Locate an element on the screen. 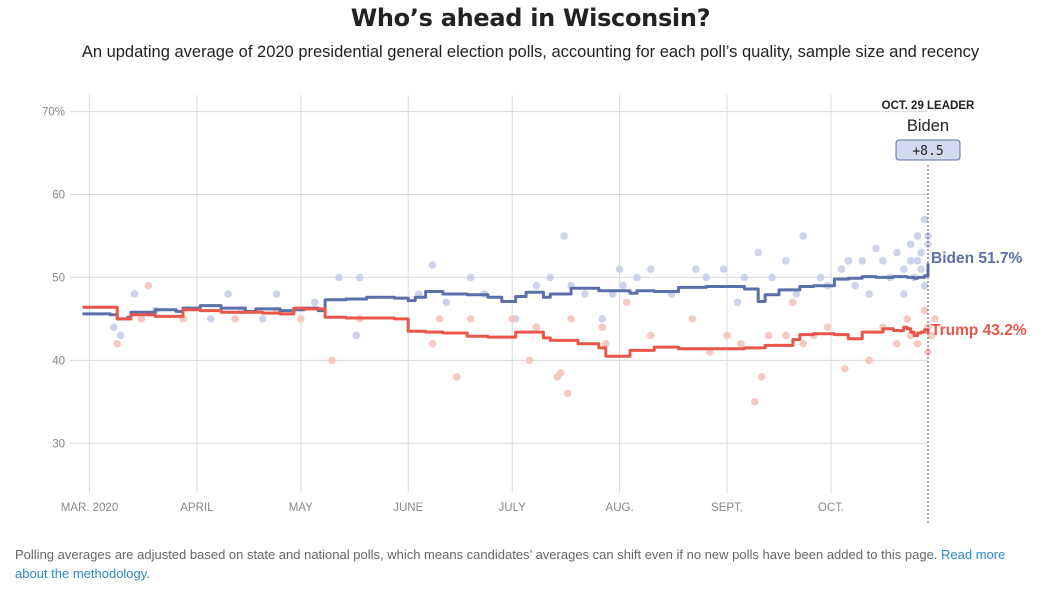  chart-title: Who’s ahead in Wisconsin? is located at coordinates (530, 18).